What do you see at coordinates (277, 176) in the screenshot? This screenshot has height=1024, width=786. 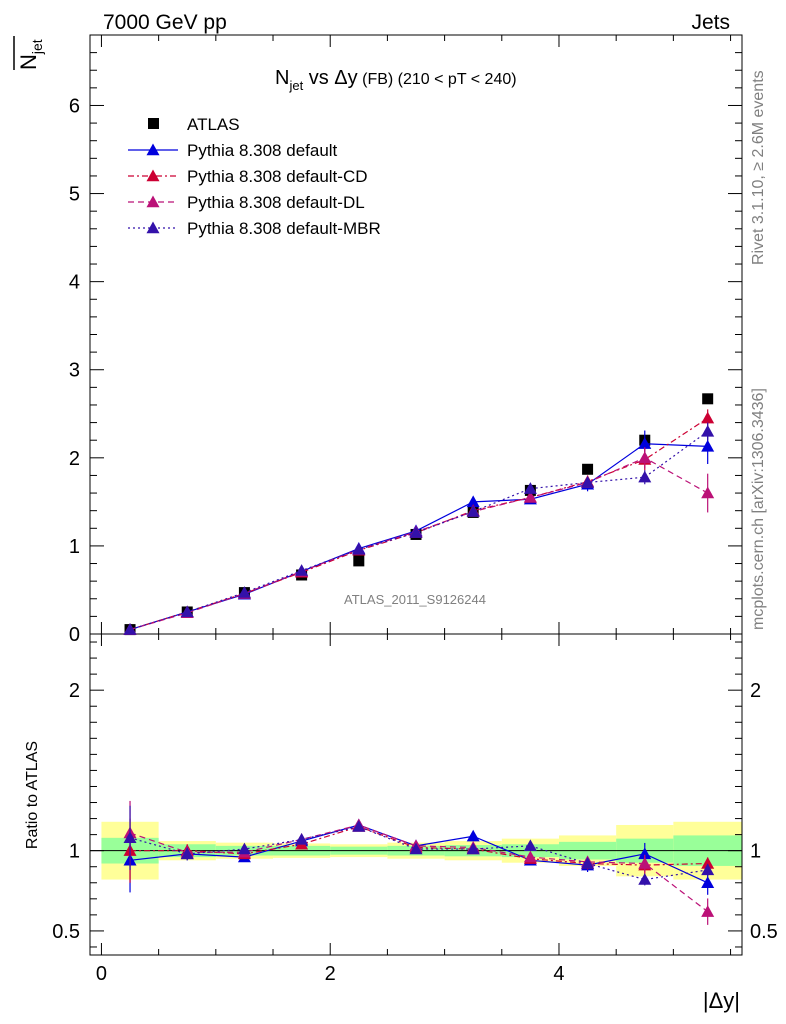 I see `legend-label: Pythia 8.308 default-CD` at bounding box center [277, 176].